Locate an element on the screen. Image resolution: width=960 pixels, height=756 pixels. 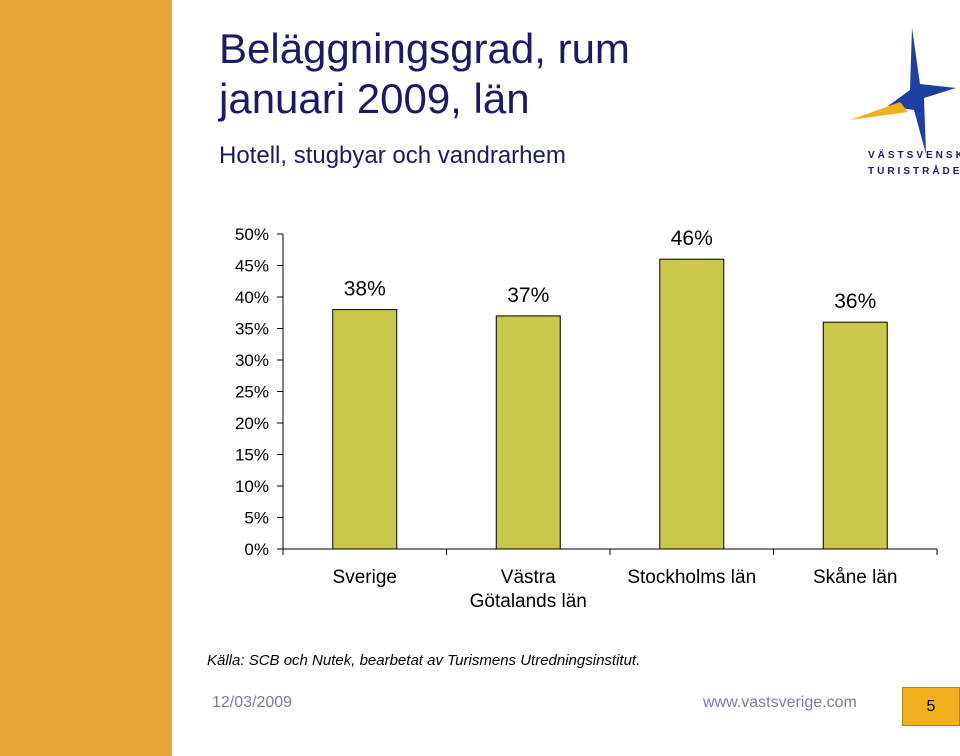
star-icon is located at coordinates (903, 91).